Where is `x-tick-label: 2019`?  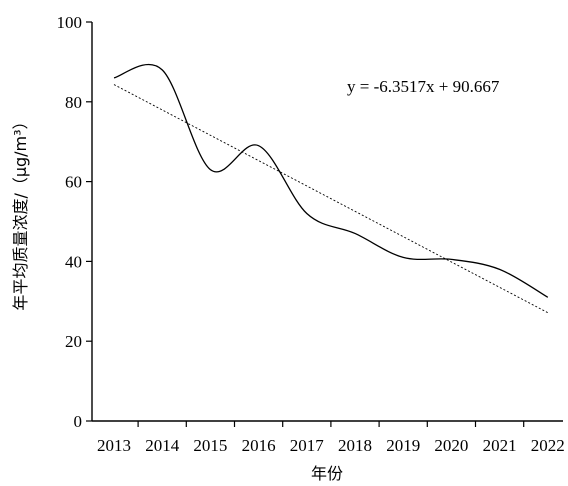 x-tick-label: 2019 is located at coordinates (403, 445).